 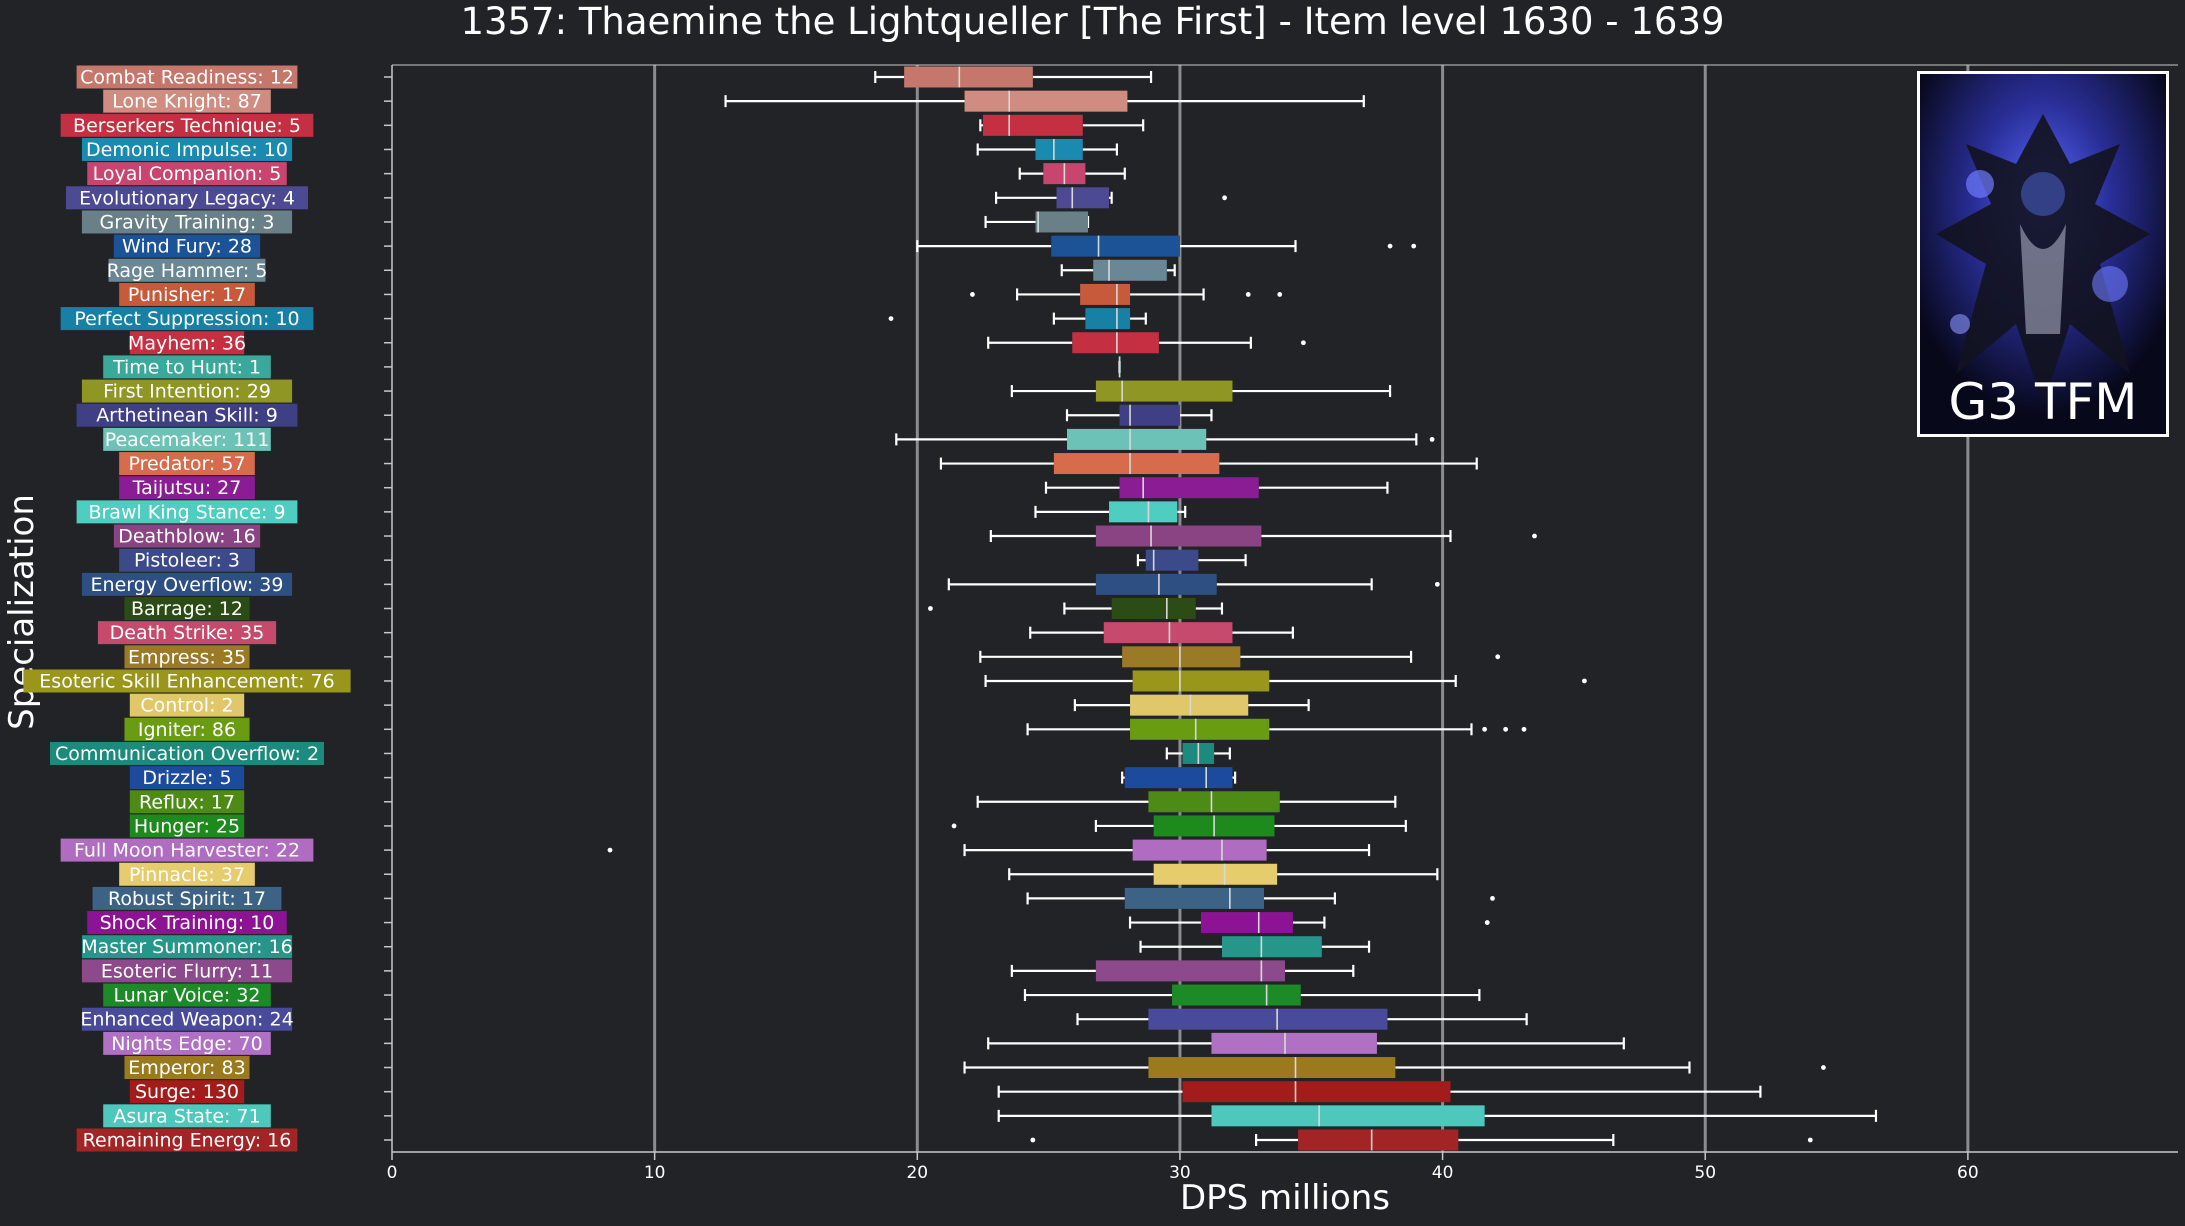 I want to click on y-tick-label: Evolutionary Legacy: 4, so click(x=187, y=198).